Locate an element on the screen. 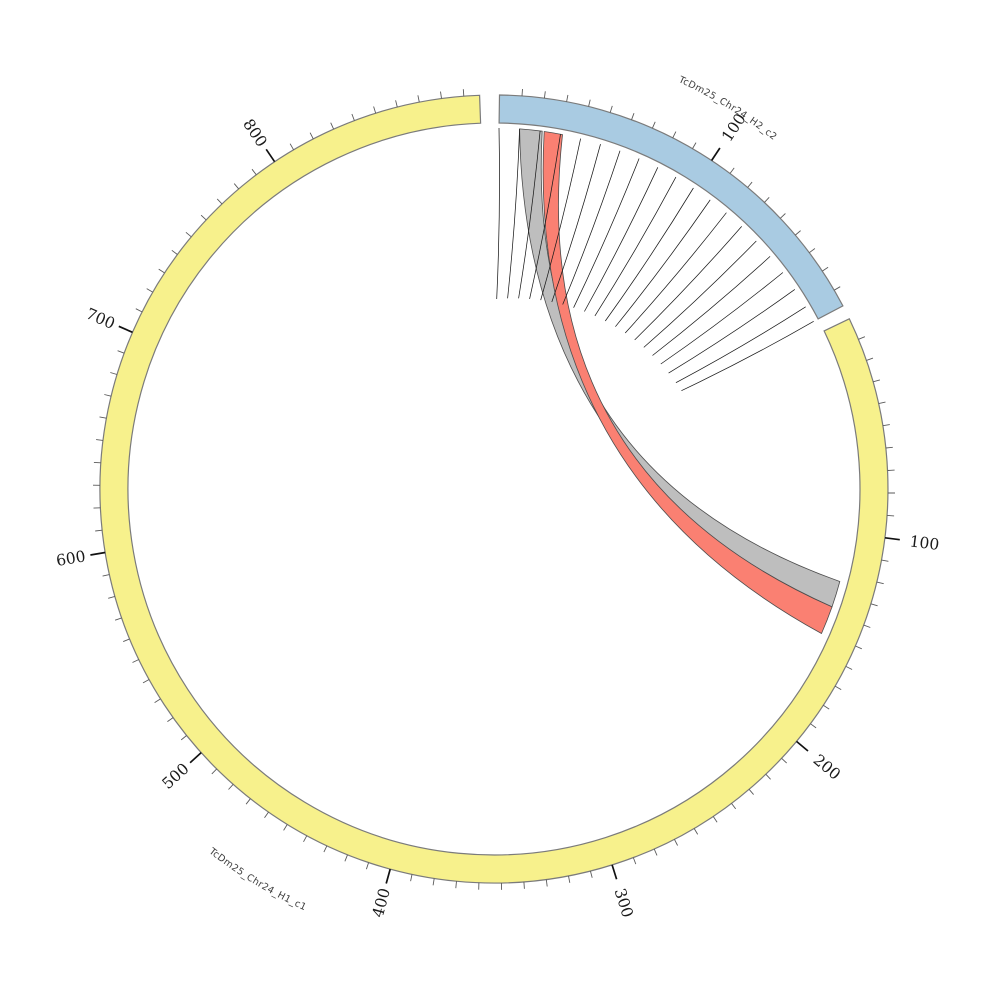  axis-label-1-600: 600 is located at coordinates (71, 558).